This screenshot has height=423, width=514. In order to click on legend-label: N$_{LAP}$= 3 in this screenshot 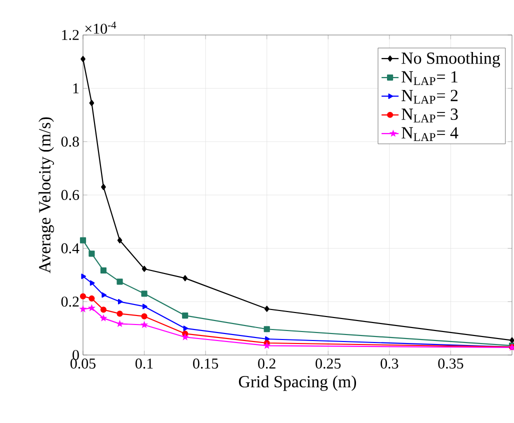, I will do `click(430, 115)`.